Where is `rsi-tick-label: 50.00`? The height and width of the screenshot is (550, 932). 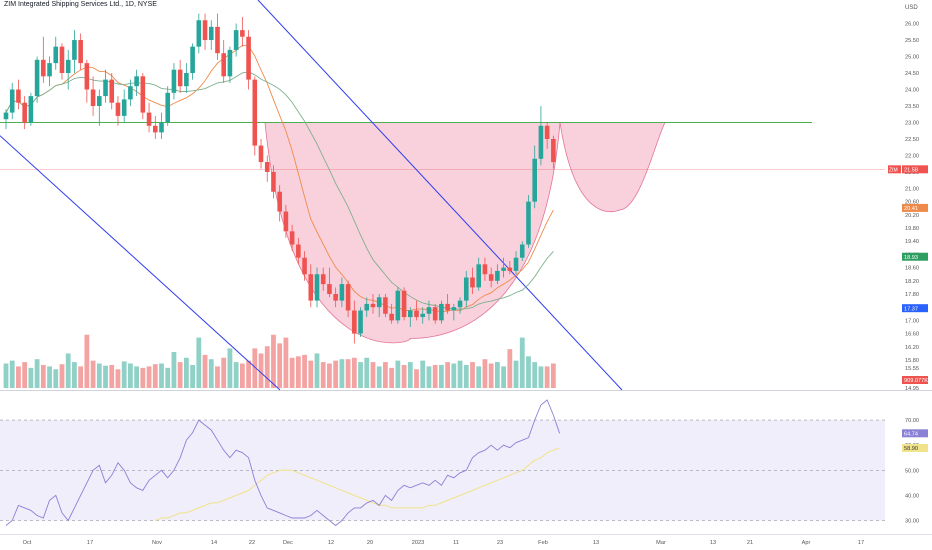
rsi-tick-label: 50.00 is located at coordinates (912, 471).